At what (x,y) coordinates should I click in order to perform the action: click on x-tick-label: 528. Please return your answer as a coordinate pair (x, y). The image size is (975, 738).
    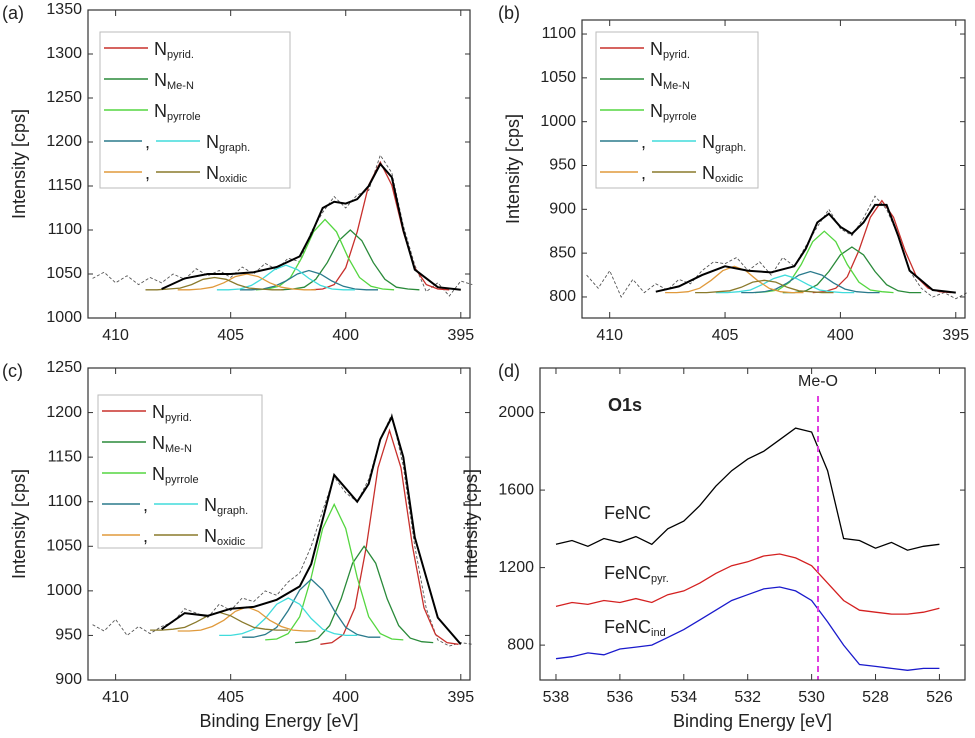
    Looking at the image, I should click on (875, 697).